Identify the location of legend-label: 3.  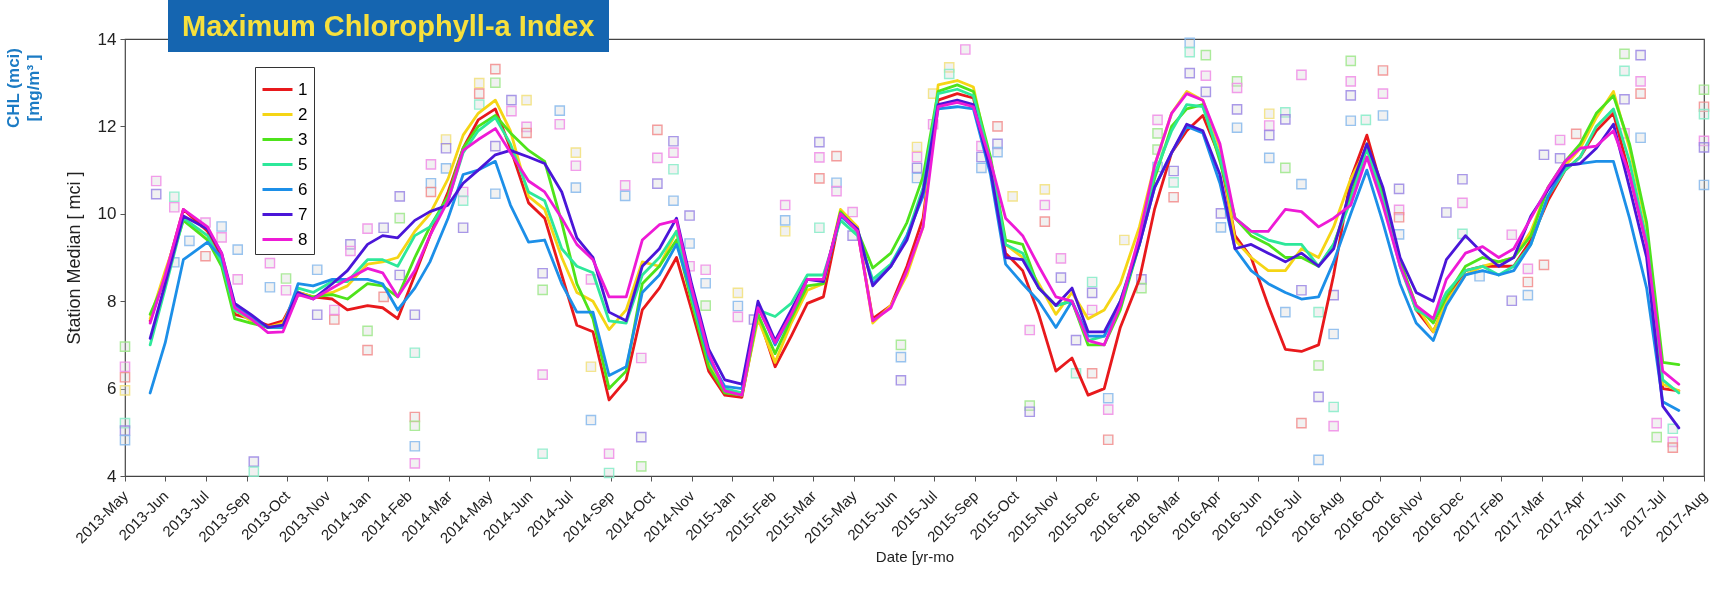
(303, 139).